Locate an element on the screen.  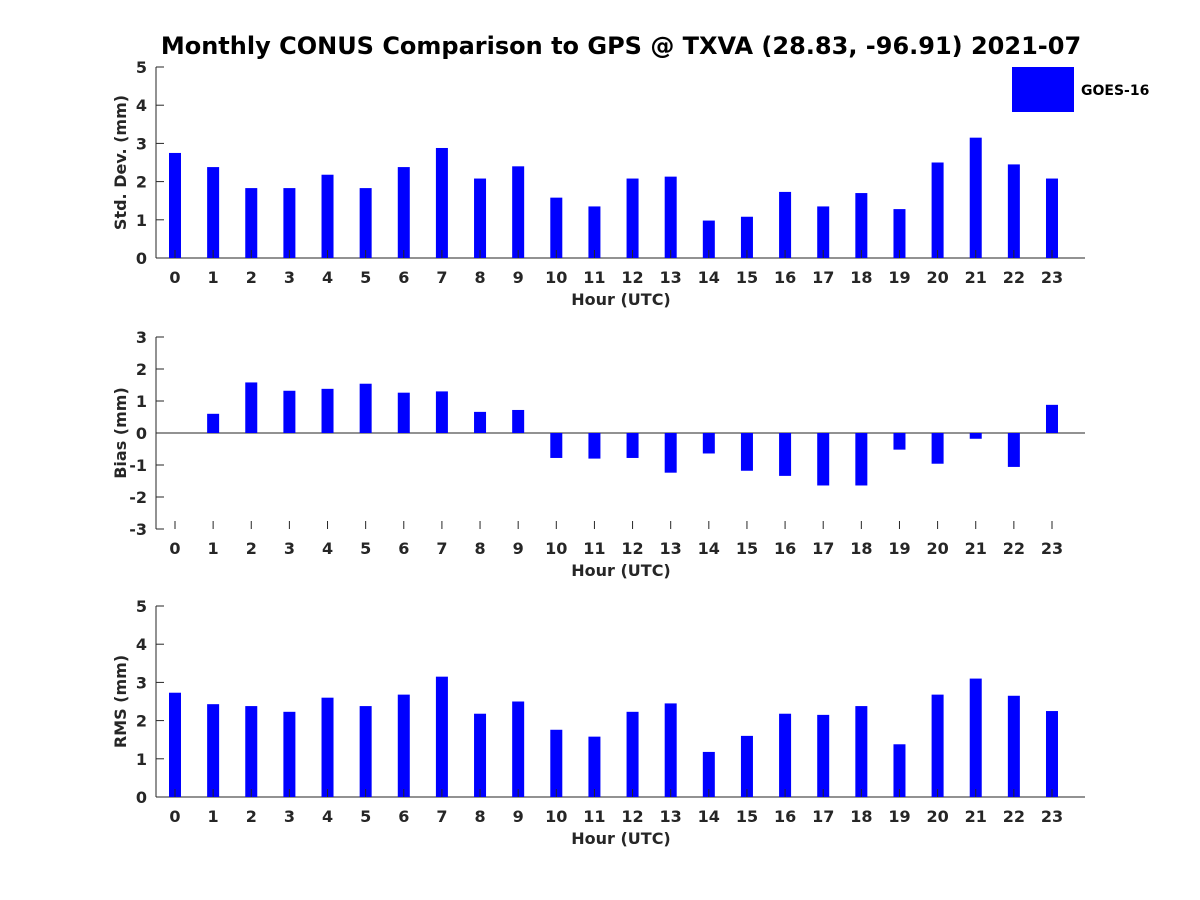
y-tick-label: 4 is located at coordinates (141, 644).